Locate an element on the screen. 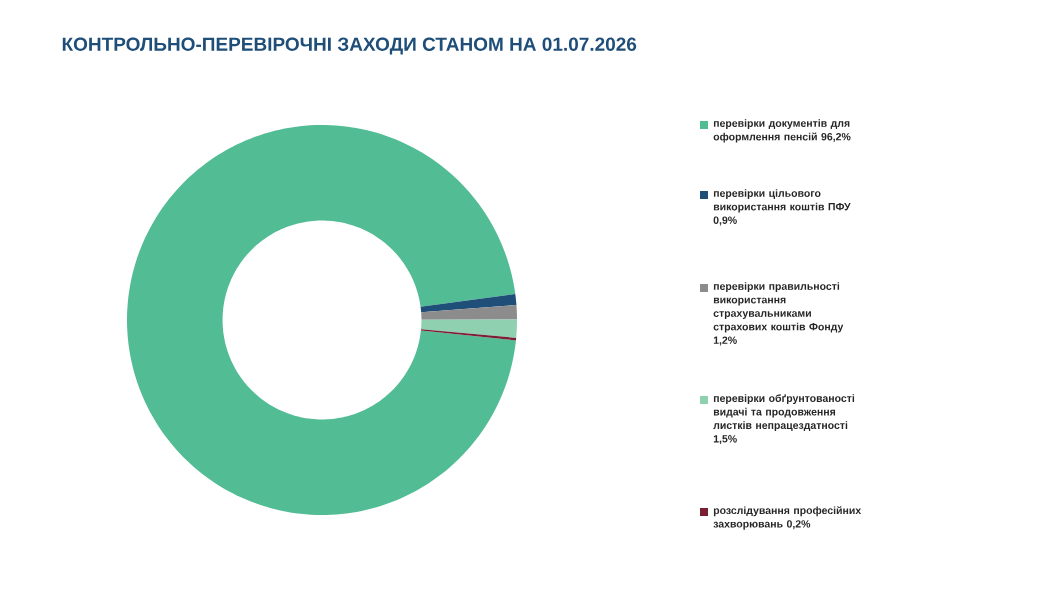  legend-label: перевірки обґрунтованості видачі та продовження листків непрацездатності 1,5% is located at coordinates (784, 419).